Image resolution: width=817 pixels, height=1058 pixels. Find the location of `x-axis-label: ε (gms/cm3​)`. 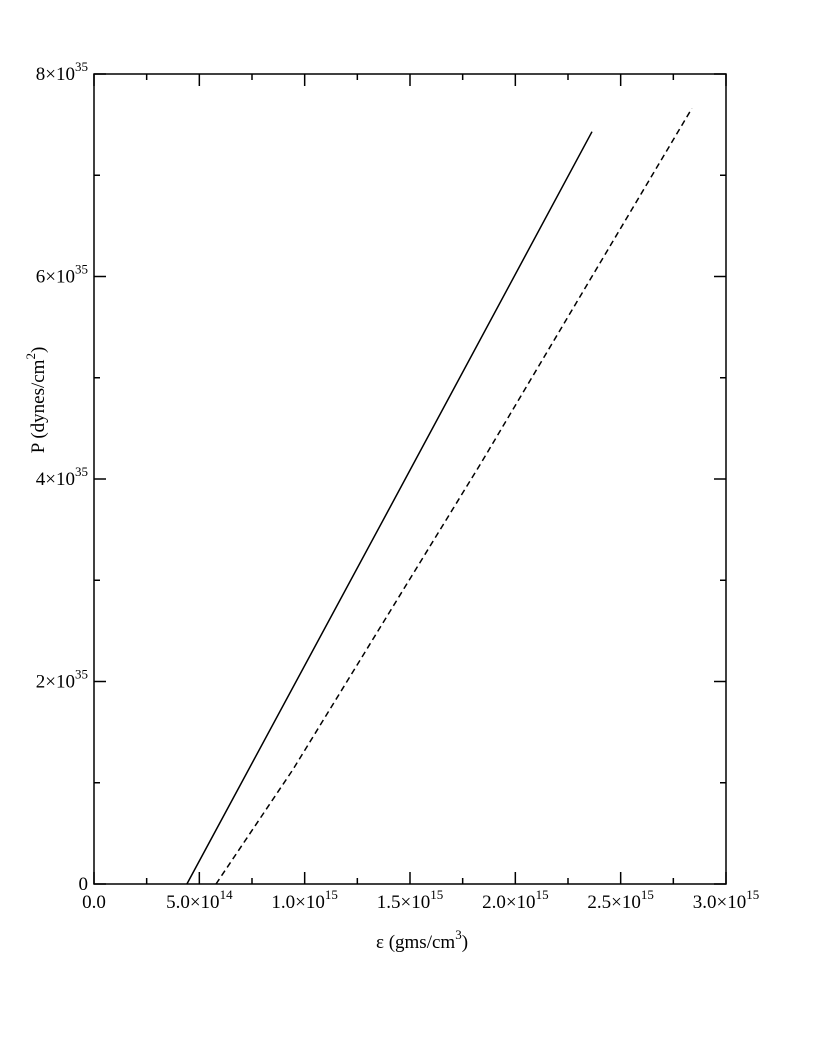

x-axis-label: ε (gms/cm3​) is located at coordinates (422, 940).